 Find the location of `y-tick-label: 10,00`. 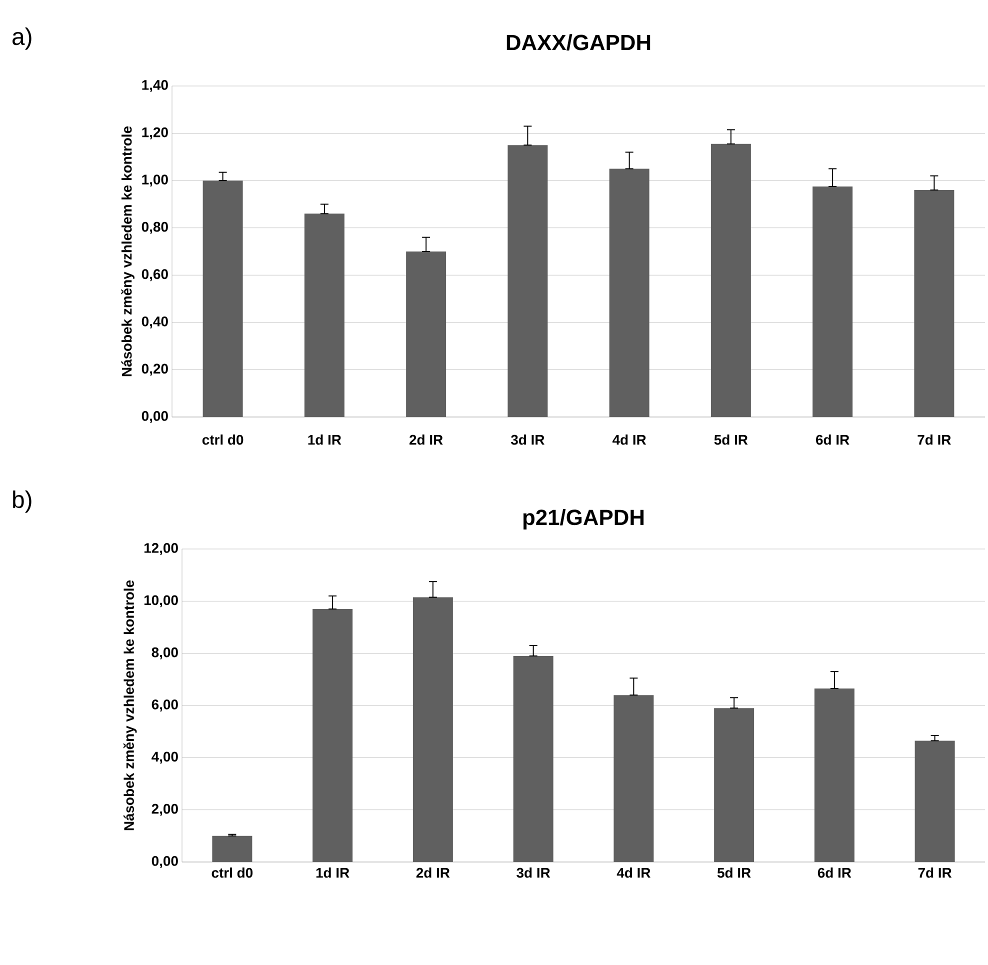

y-tick-label: 10,00 is located at coordinates (161, 601).